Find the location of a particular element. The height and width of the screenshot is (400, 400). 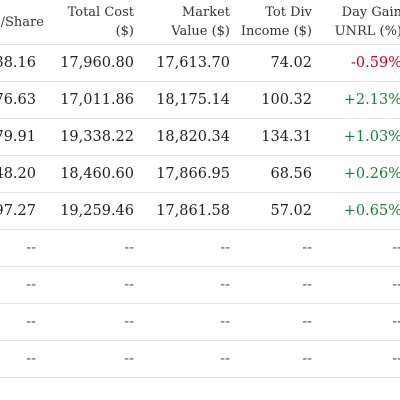

total-cost-cell: 17,960.80 is located at coordinates (94, 63).